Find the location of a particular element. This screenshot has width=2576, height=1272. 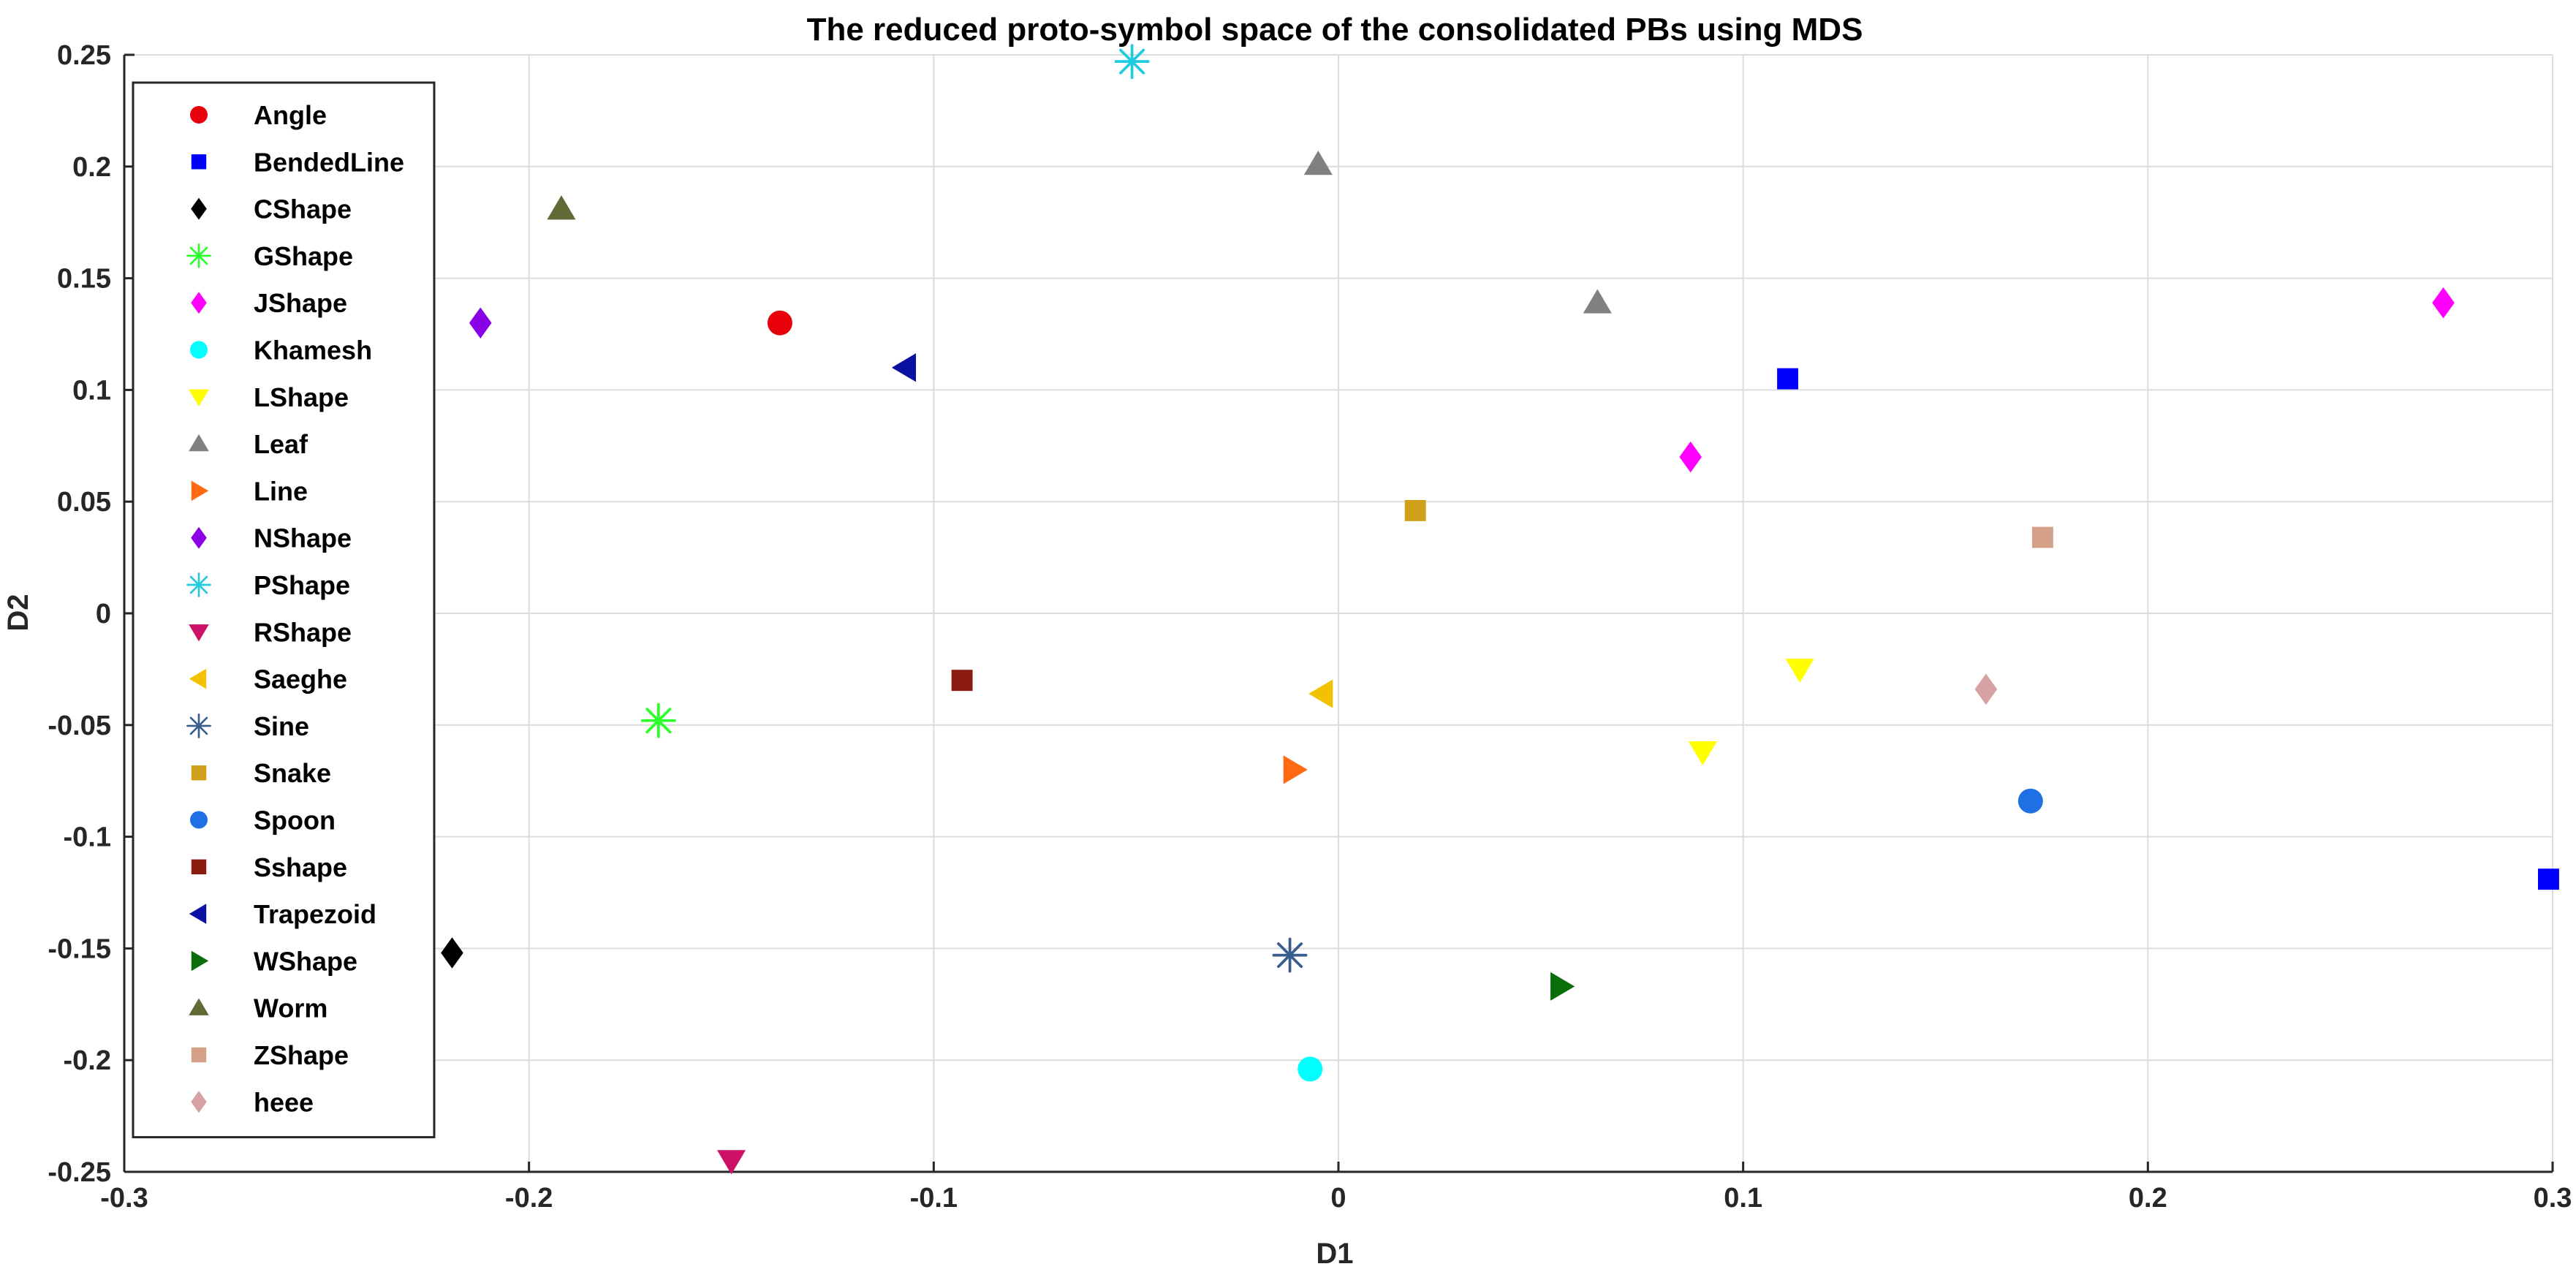

y-tick-label: 0.25 is located at coordinates (84, 55).